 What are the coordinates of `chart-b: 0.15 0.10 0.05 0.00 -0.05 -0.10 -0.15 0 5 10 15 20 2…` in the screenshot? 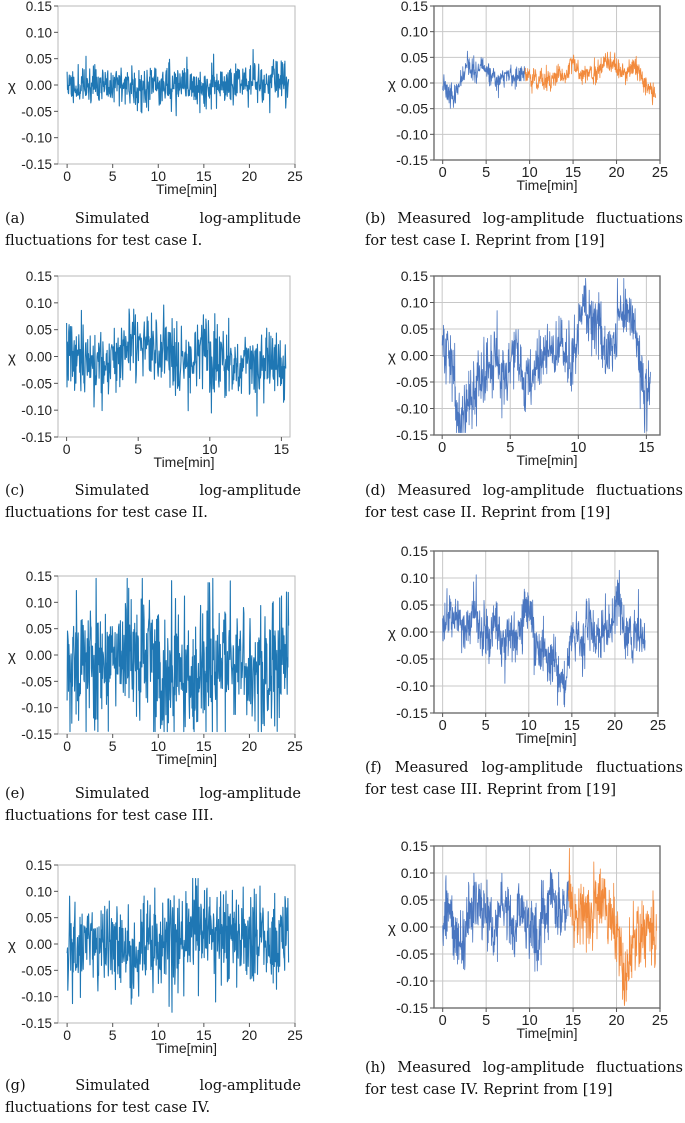 It's located at (525, 100).